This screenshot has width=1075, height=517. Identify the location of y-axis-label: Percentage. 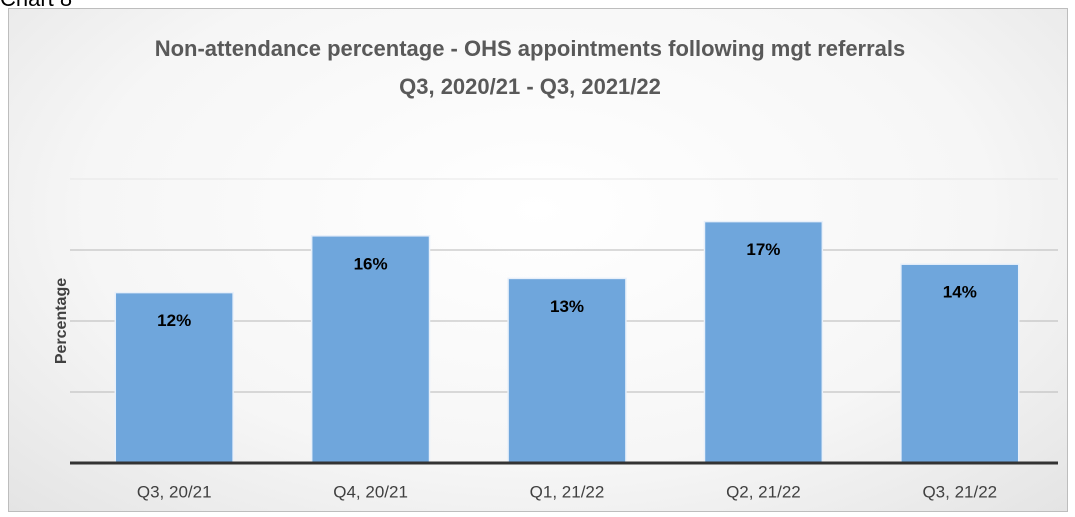
(61, 321).